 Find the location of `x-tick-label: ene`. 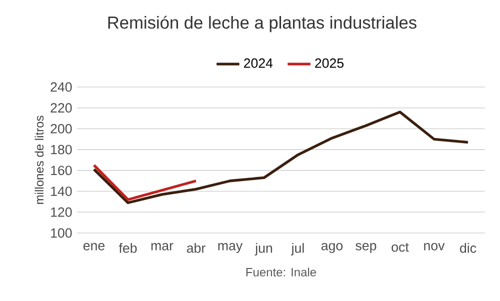

x-tick-label: ene is located at coordinates (94, 246).